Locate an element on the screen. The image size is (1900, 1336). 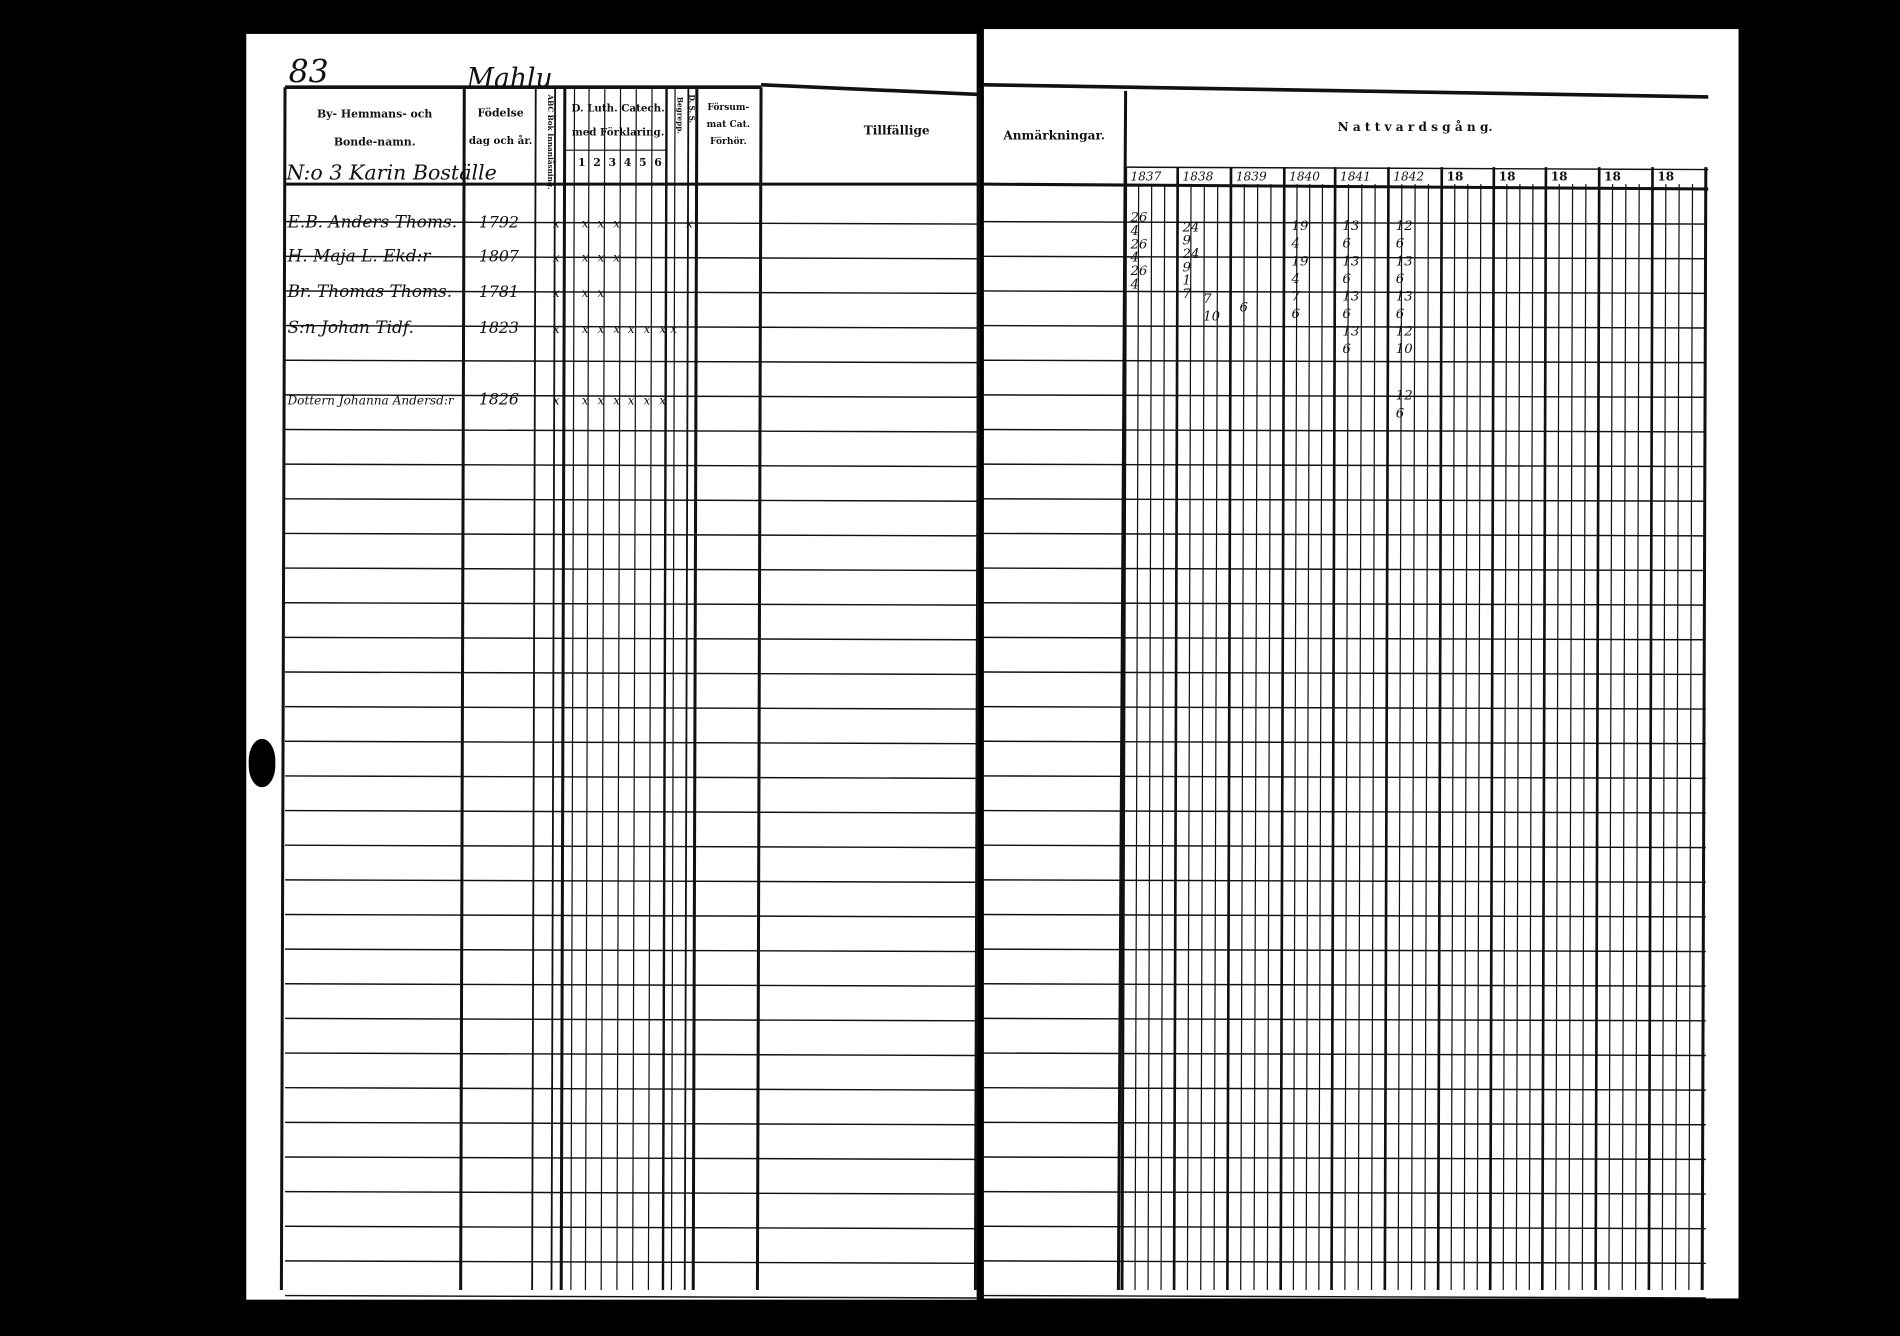
header-forsummat-3: Förhör. is located at coordinates (728, 141).